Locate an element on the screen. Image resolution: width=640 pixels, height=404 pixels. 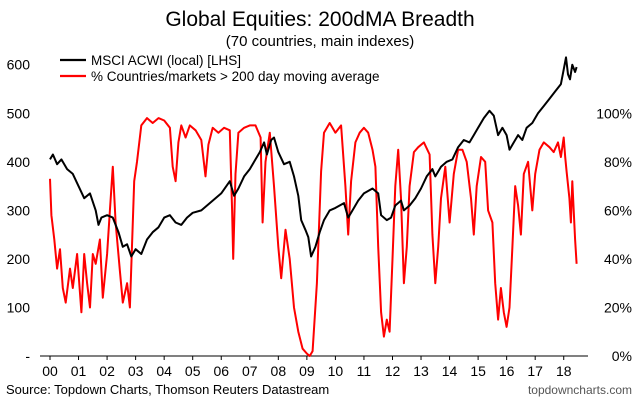
x-tick-label: 01 is located at coordinates (79, 371).